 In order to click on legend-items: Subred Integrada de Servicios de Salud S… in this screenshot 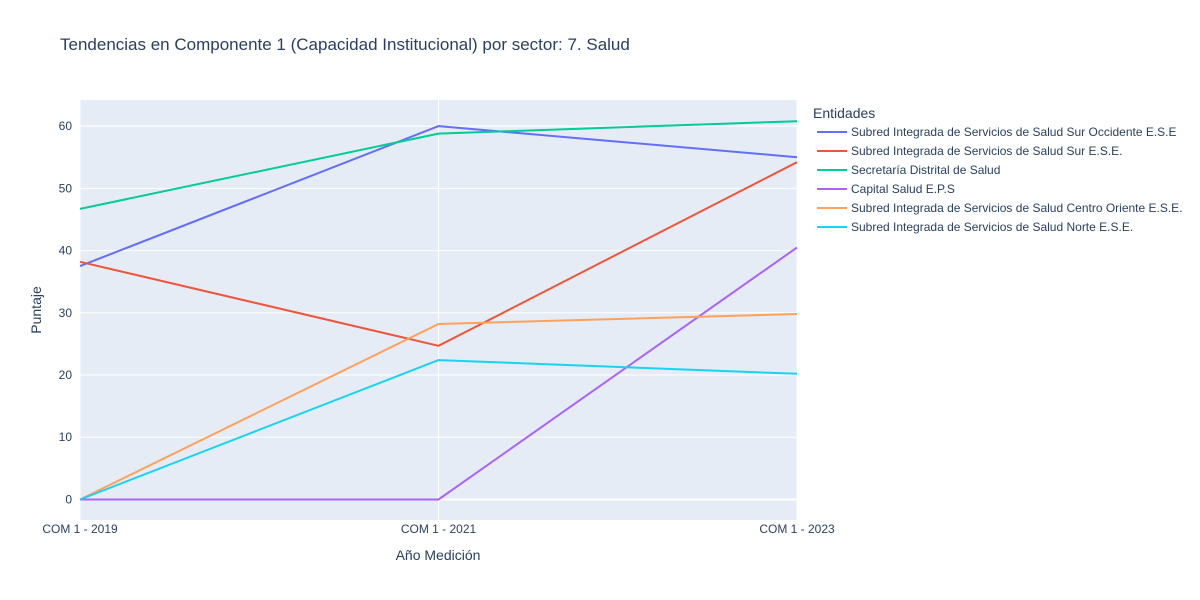, I will do `click(1000, 179)`.